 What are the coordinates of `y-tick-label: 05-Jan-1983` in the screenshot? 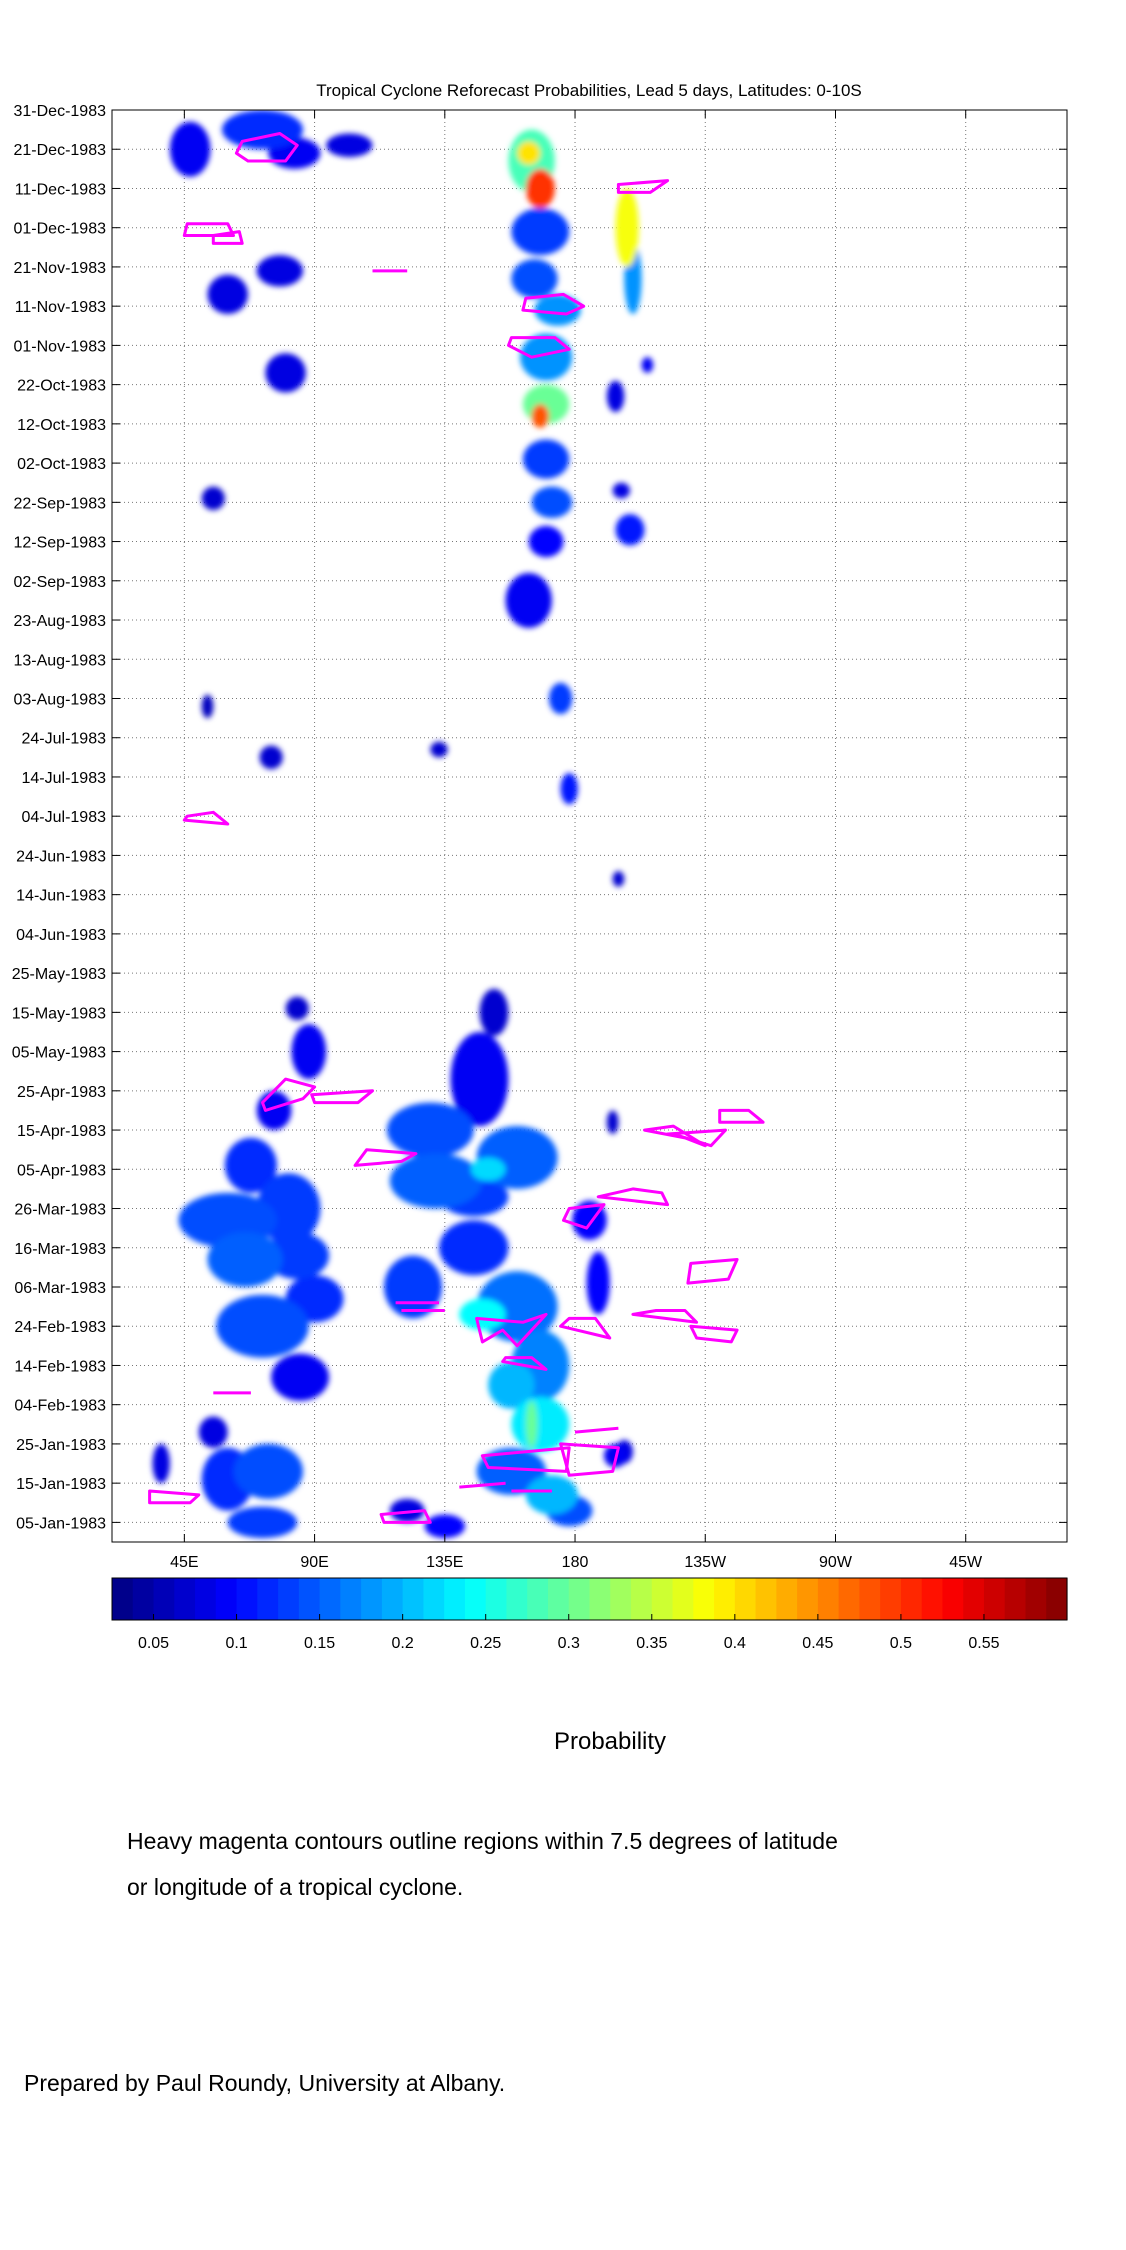 It's located at (61, 1523).